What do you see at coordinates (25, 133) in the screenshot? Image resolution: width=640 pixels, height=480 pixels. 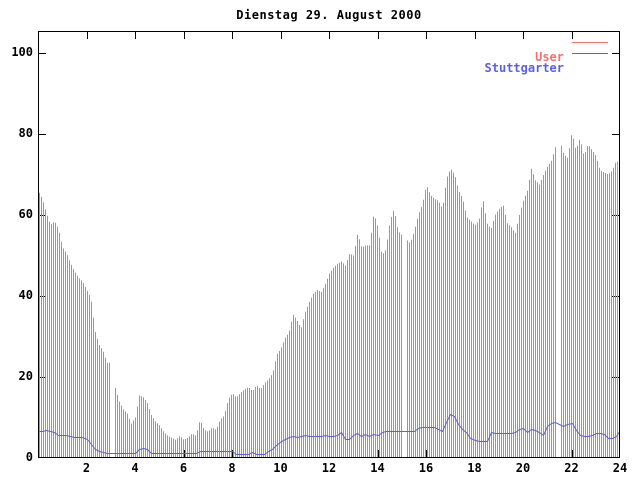 I see `y-tick-label: 80` at bounding box center [25, 133].